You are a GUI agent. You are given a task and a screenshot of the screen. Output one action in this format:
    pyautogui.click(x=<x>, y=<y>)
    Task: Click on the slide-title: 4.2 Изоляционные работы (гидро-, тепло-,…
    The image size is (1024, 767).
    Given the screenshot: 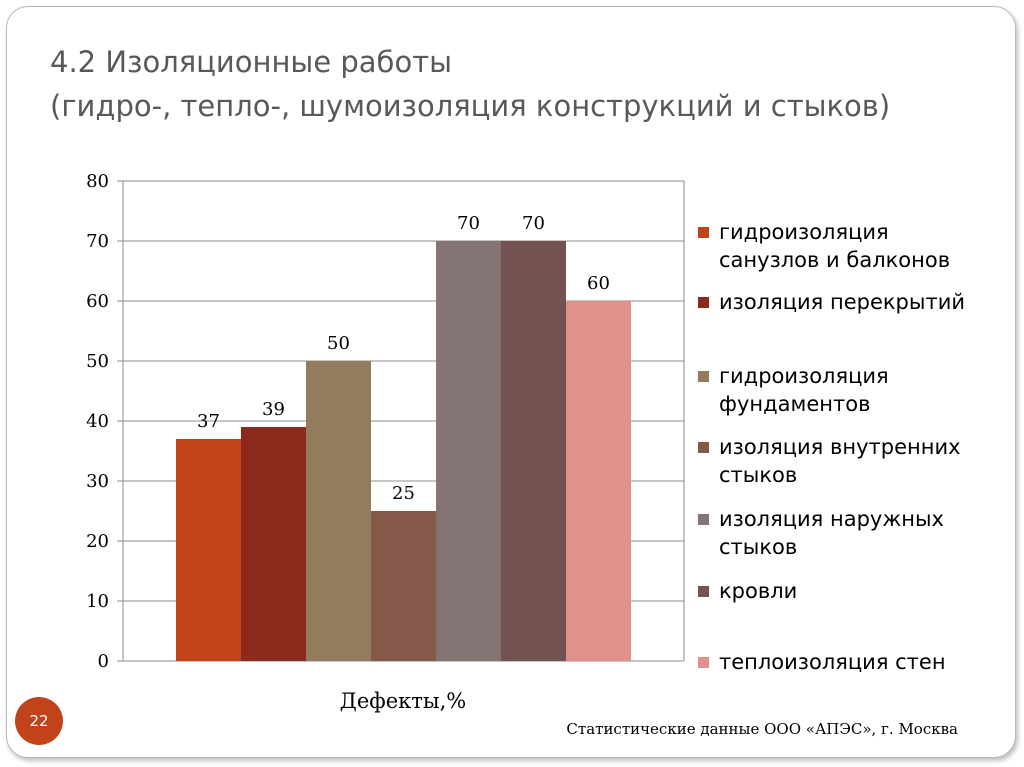 What is the action you would take?
    pyautogui.click(x=520, y=84)
    